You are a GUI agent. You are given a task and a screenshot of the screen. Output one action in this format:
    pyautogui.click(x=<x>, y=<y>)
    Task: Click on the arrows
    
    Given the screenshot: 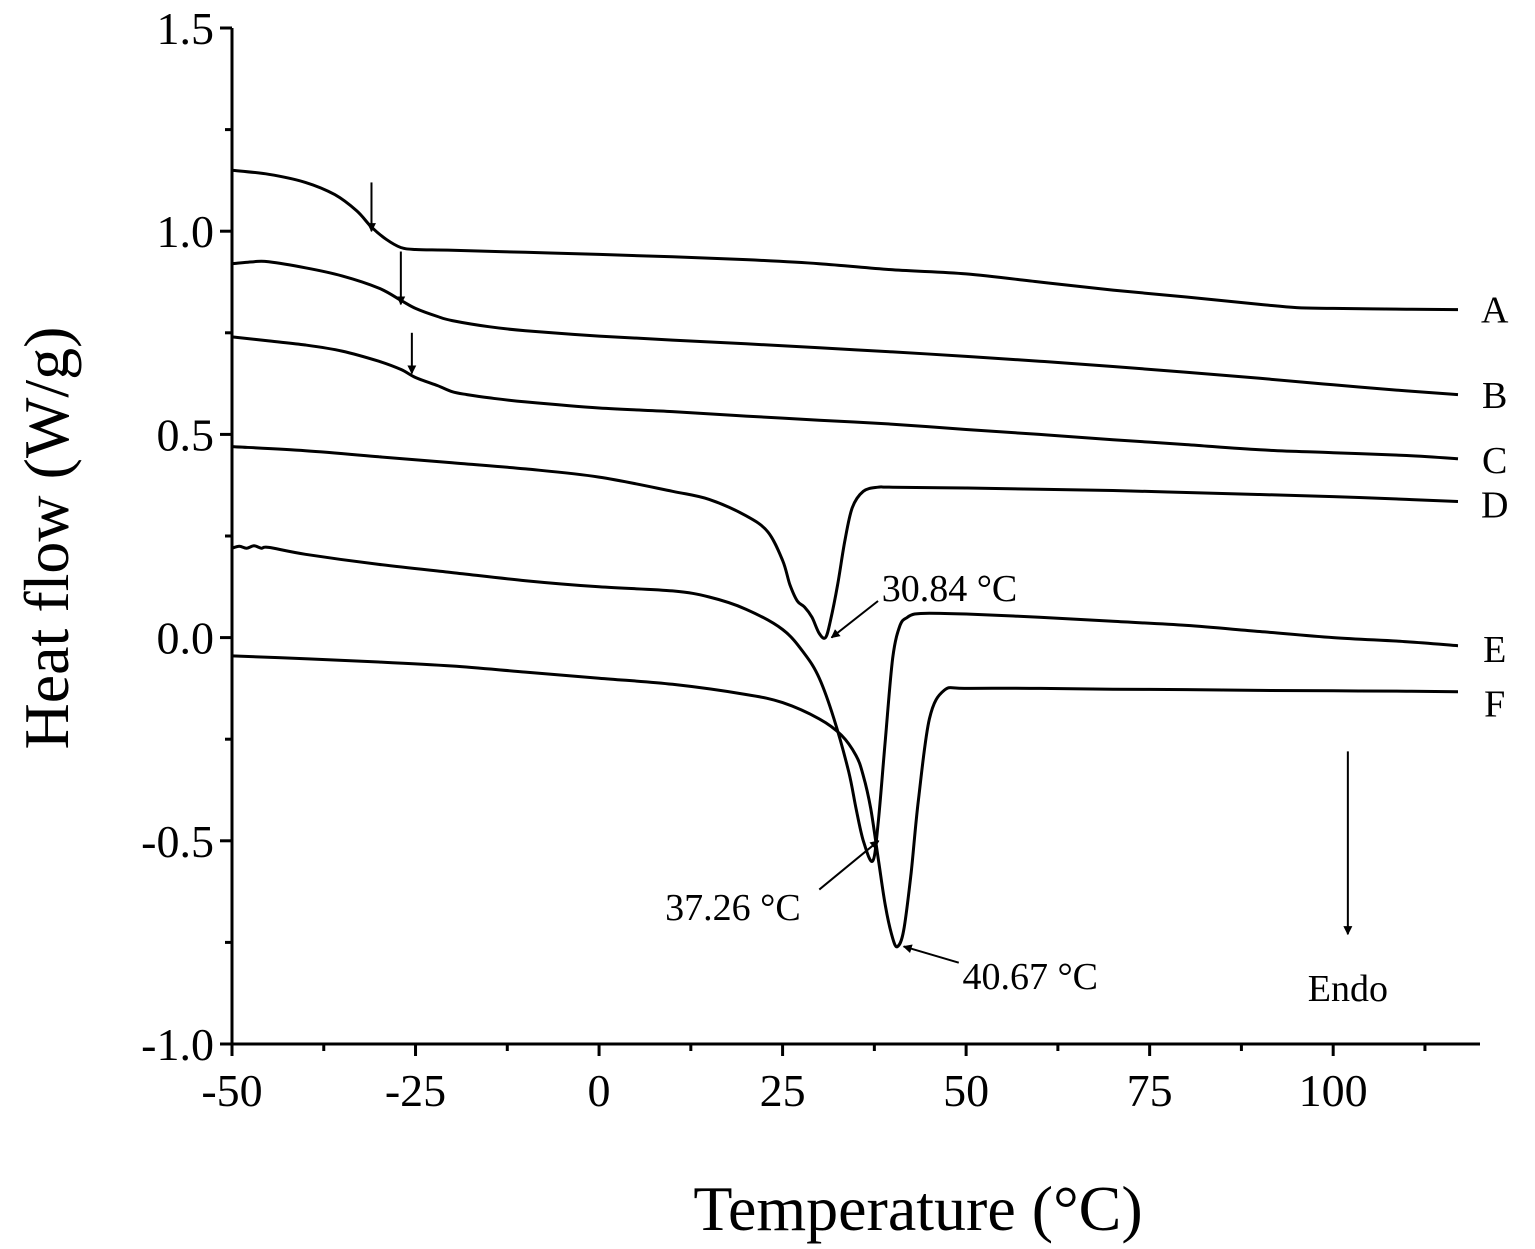 What is the action you would take?
    pyautogui.click(x=391, y=278)
    